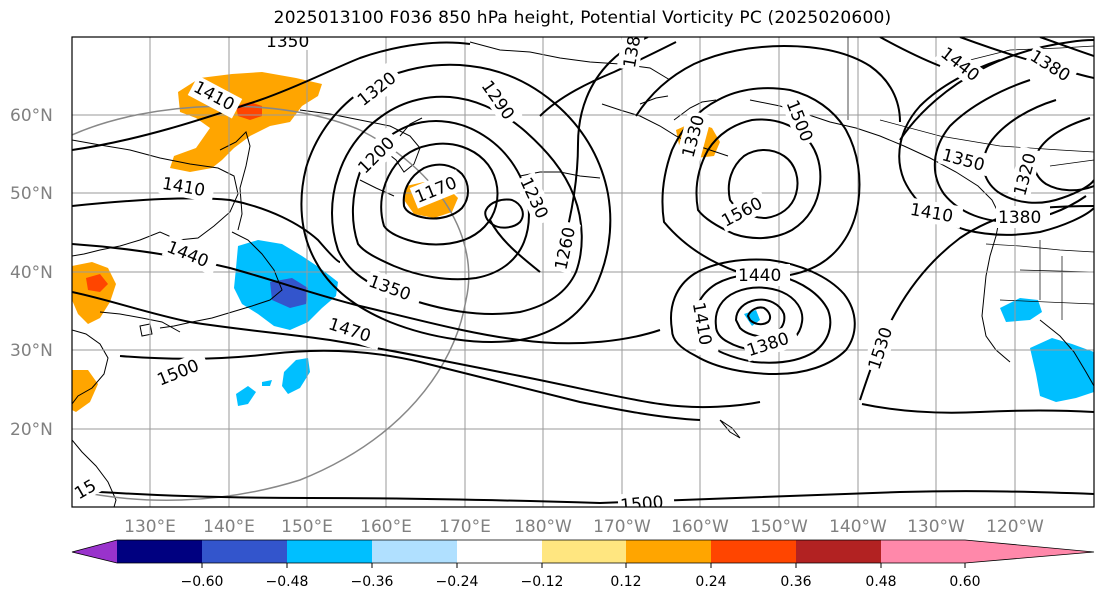 This screenshot has height=601, width=1105. Describe the element at coordinates (964, 582) in the screenshot. I see `colorbar-label: 0.60` at that location.